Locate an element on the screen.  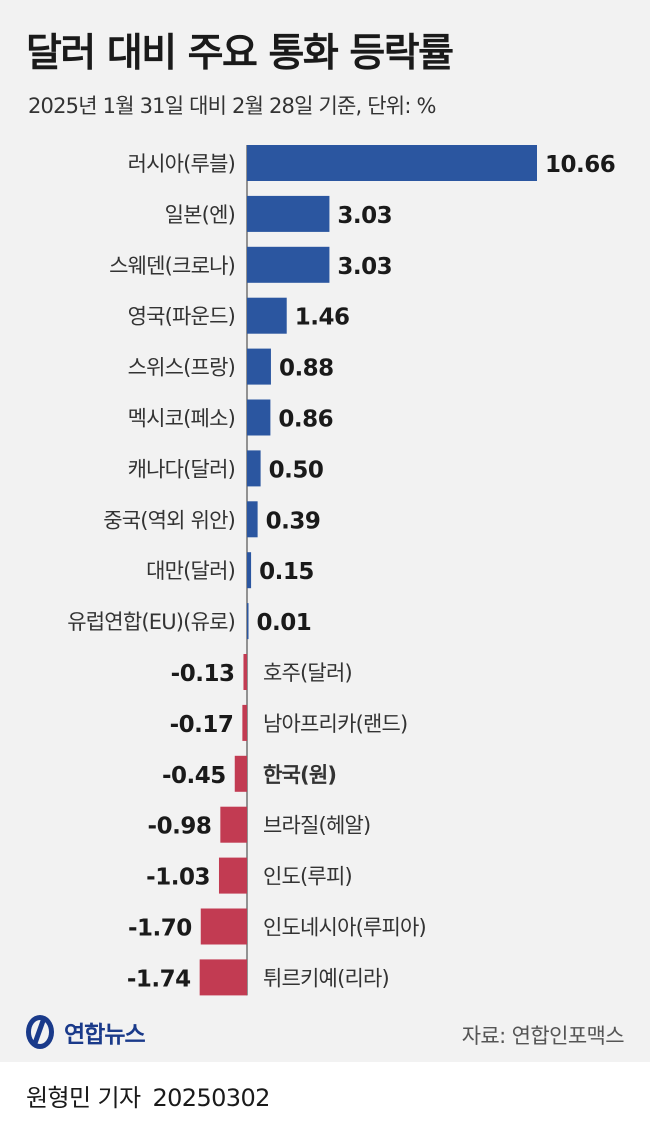
value-label: -0.98 is located at coordinates (180, 827).